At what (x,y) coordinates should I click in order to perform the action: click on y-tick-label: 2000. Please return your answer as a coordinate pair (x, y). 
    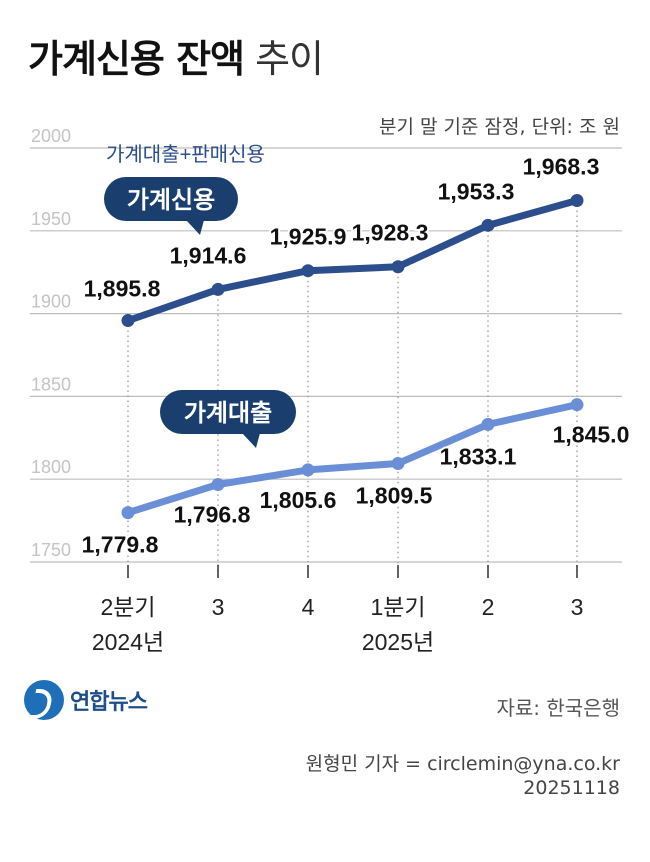
    Looking at the image, I should click on (51, 136).